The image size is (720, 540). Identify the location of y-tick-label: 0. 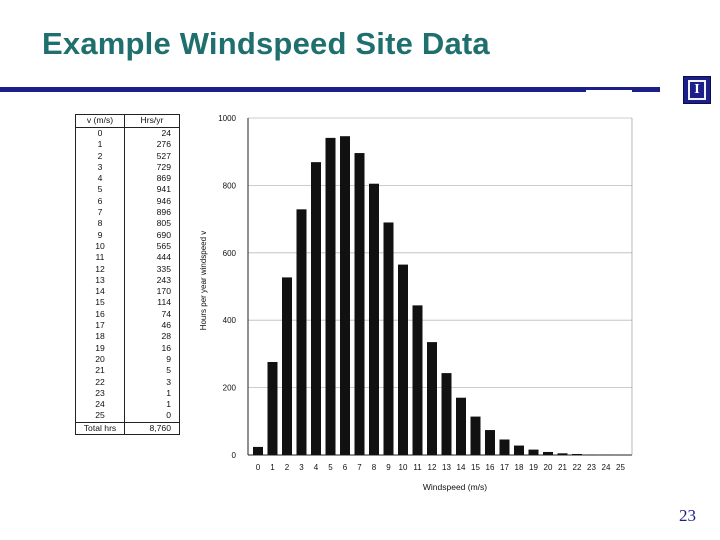
(234, 455).